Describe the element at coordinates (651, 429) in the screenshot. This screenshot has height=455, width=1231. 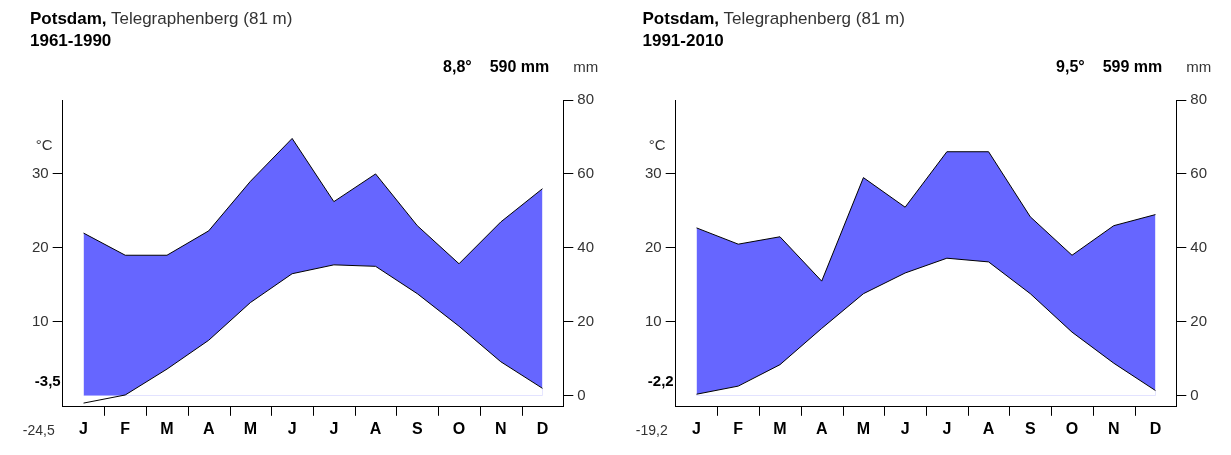
I see `text: -19,2` at that location.